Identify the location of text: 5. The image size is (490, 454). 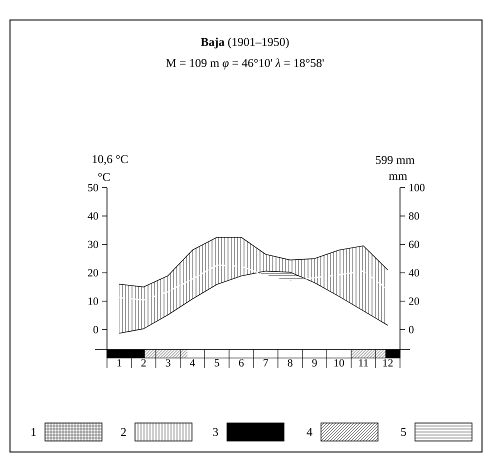
(403, 432).